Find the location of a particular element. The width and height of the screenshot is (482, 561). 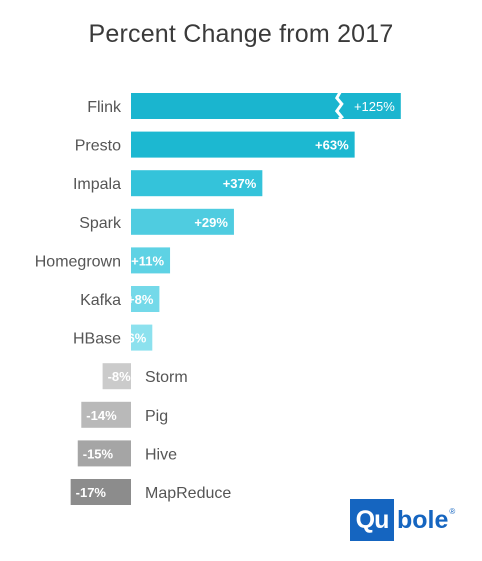

bar-homegrown is located at coordinates (151, 260).